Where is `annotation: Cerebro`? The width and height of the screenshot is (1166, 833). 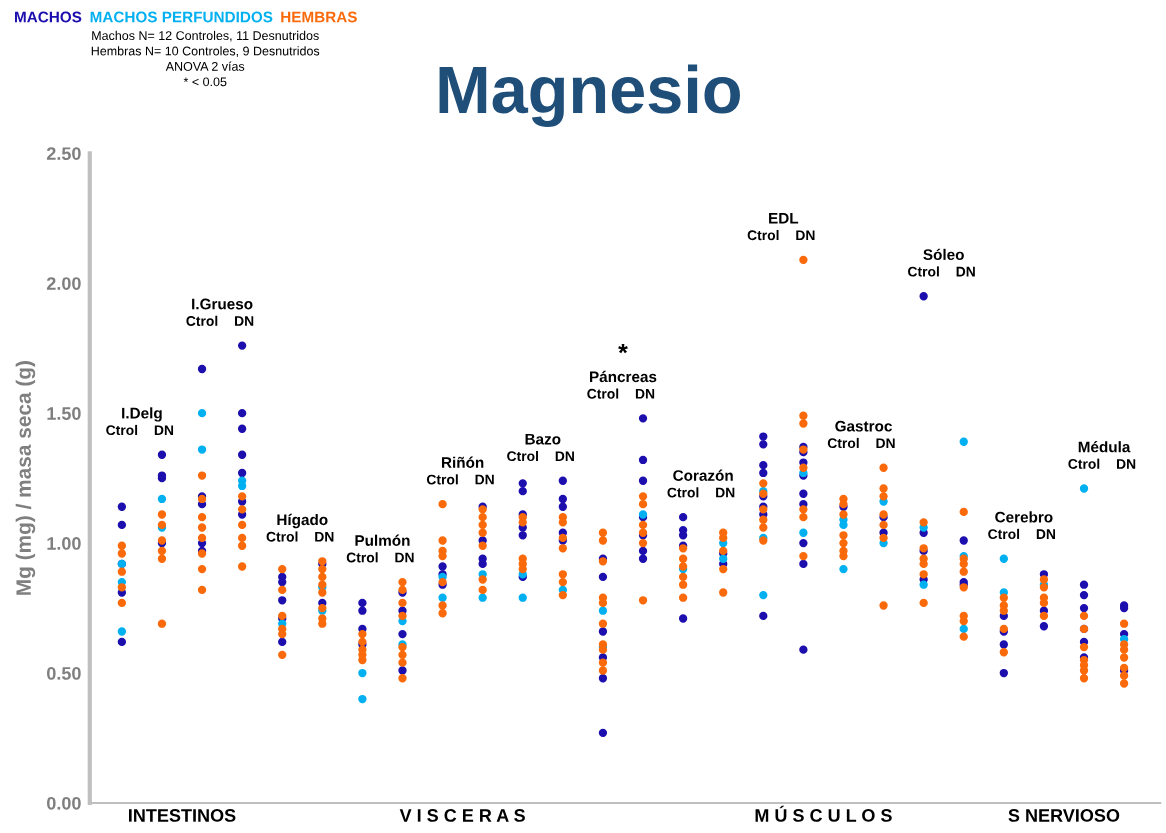
annotation: Cerebro is located at coordinates (1024, 517).